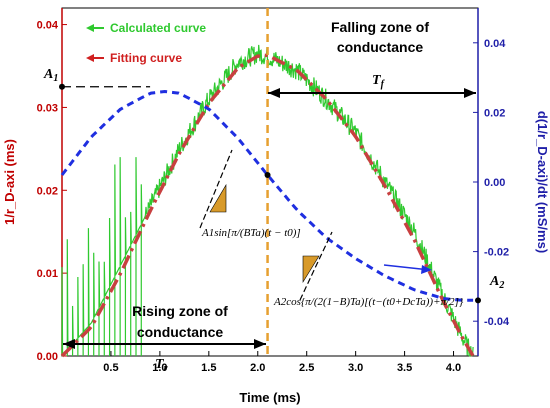 The image size is (550, 408). I want to click on tr-label: Tr, so click(161, 365).